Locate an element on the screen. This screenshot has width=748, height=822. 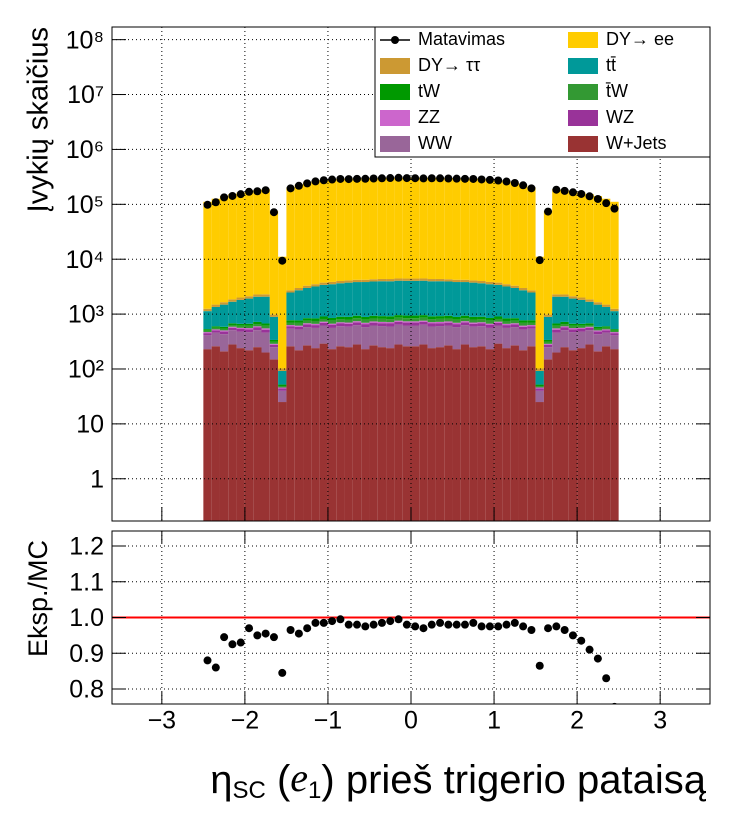
legend-swatch is located at coordinates (583, 66).